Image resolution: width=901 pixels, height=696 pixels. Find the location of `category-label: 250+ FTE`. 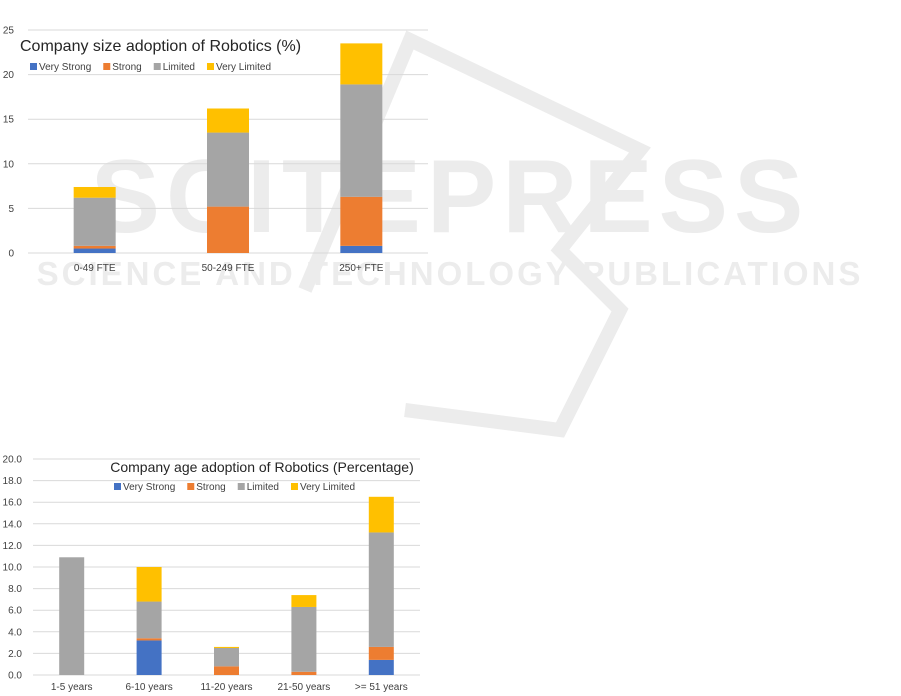

category-label: 250+ FTE is located at coordinates (361, 268).